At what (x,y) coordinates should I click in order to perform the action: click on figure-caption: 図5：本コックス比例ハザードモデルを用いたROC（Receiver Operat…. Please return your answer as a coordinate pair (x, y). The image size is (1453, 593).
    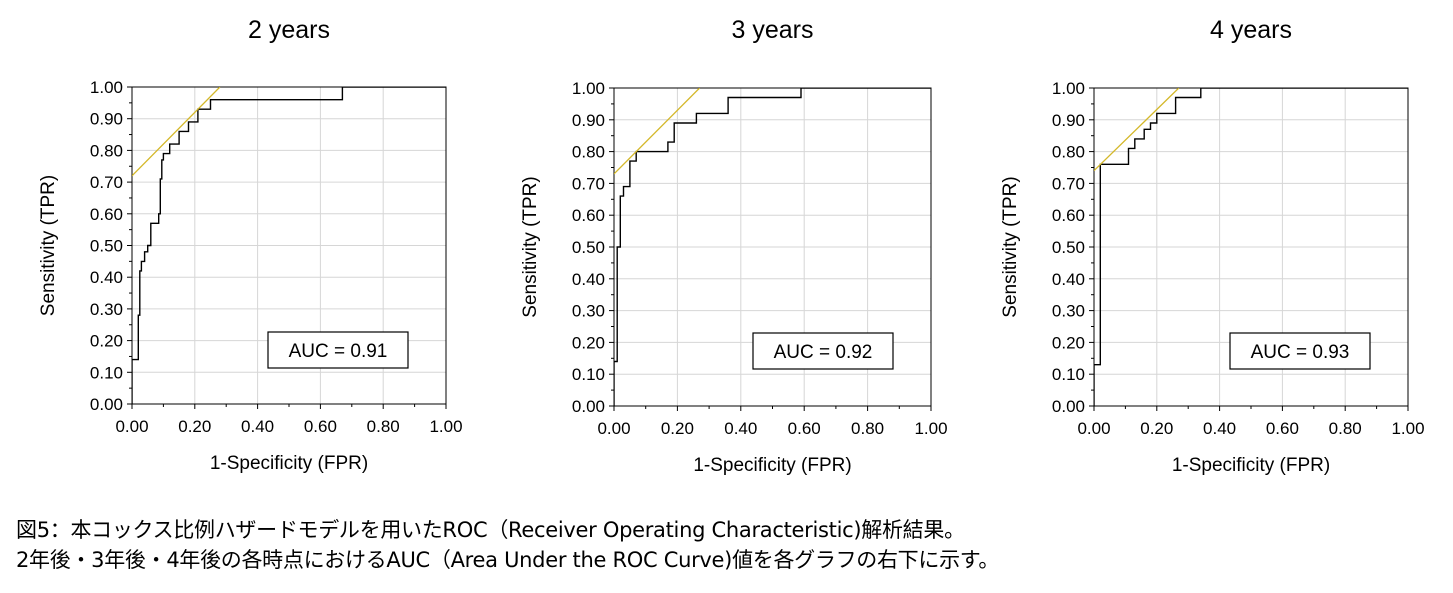
    Looking at the image, I should click on (507, 545).